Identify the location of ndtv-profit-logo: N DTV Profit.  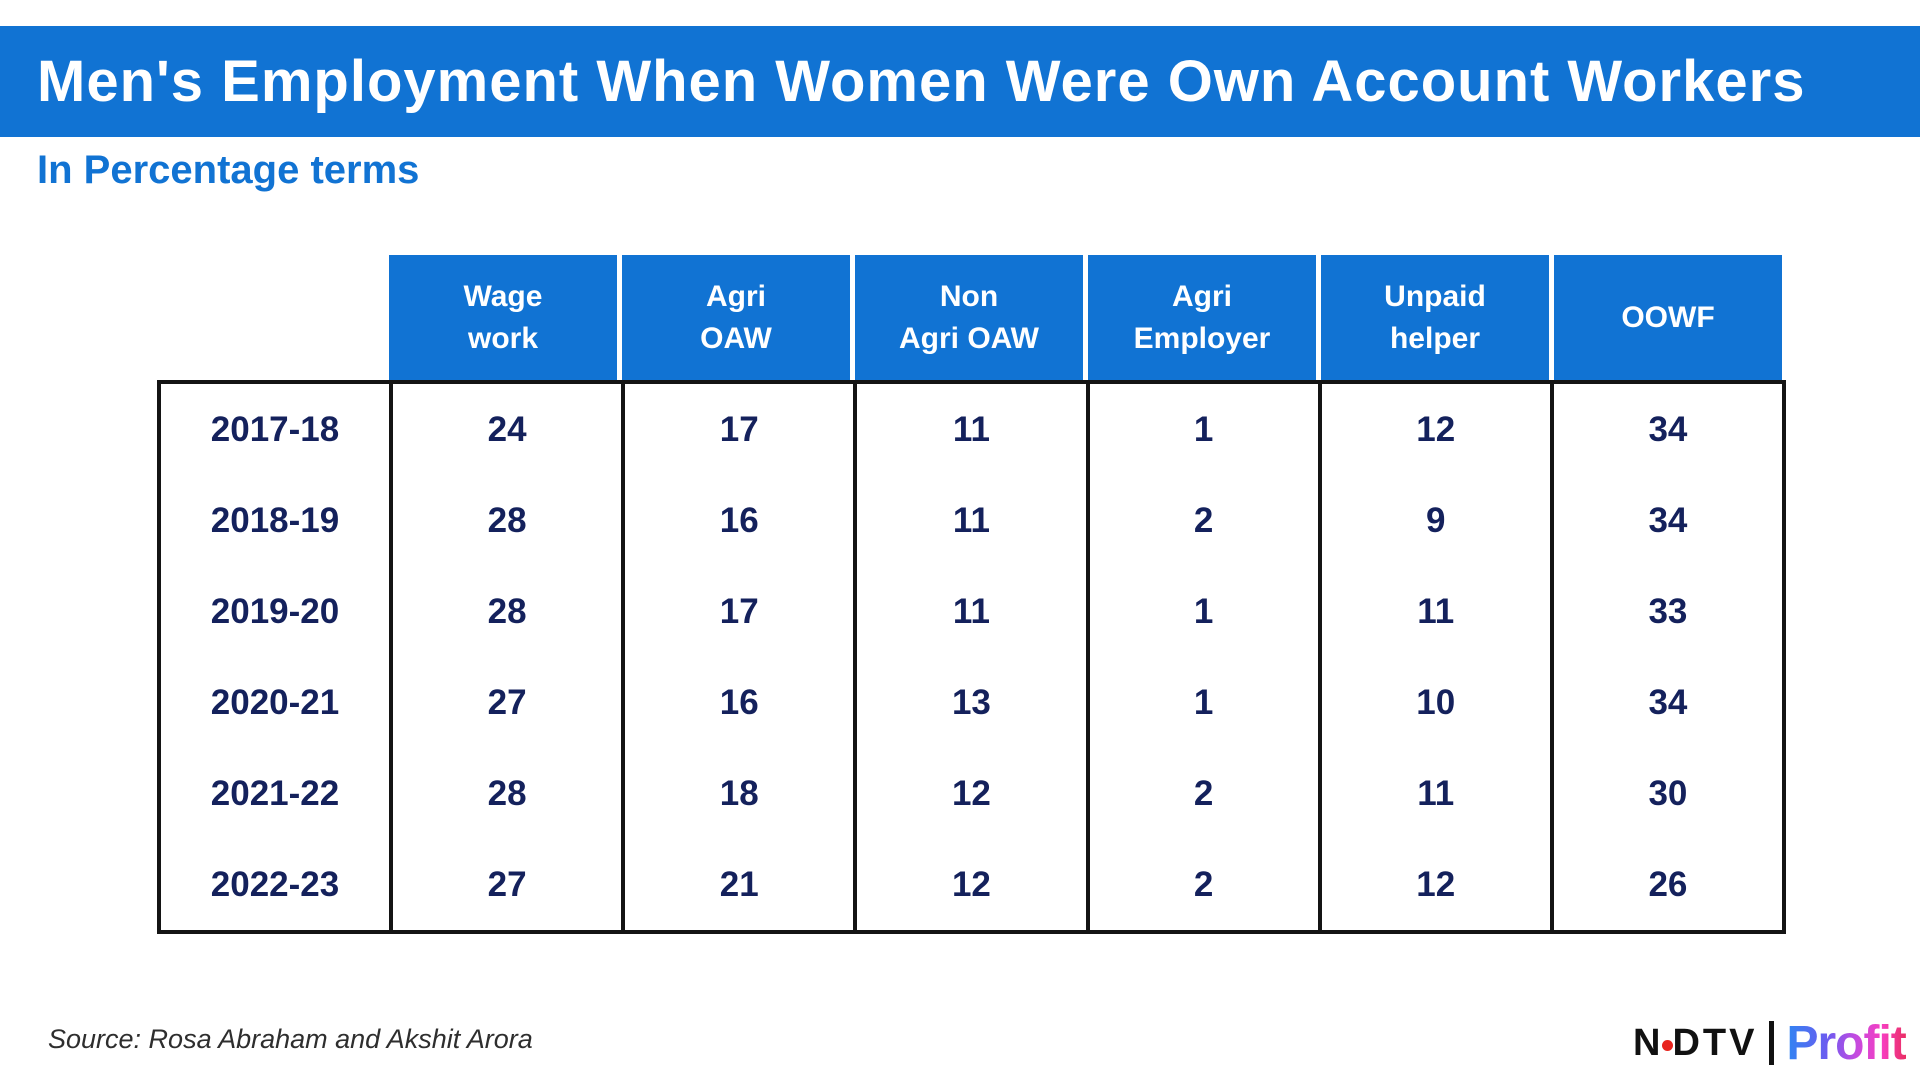
(1770, 1043).